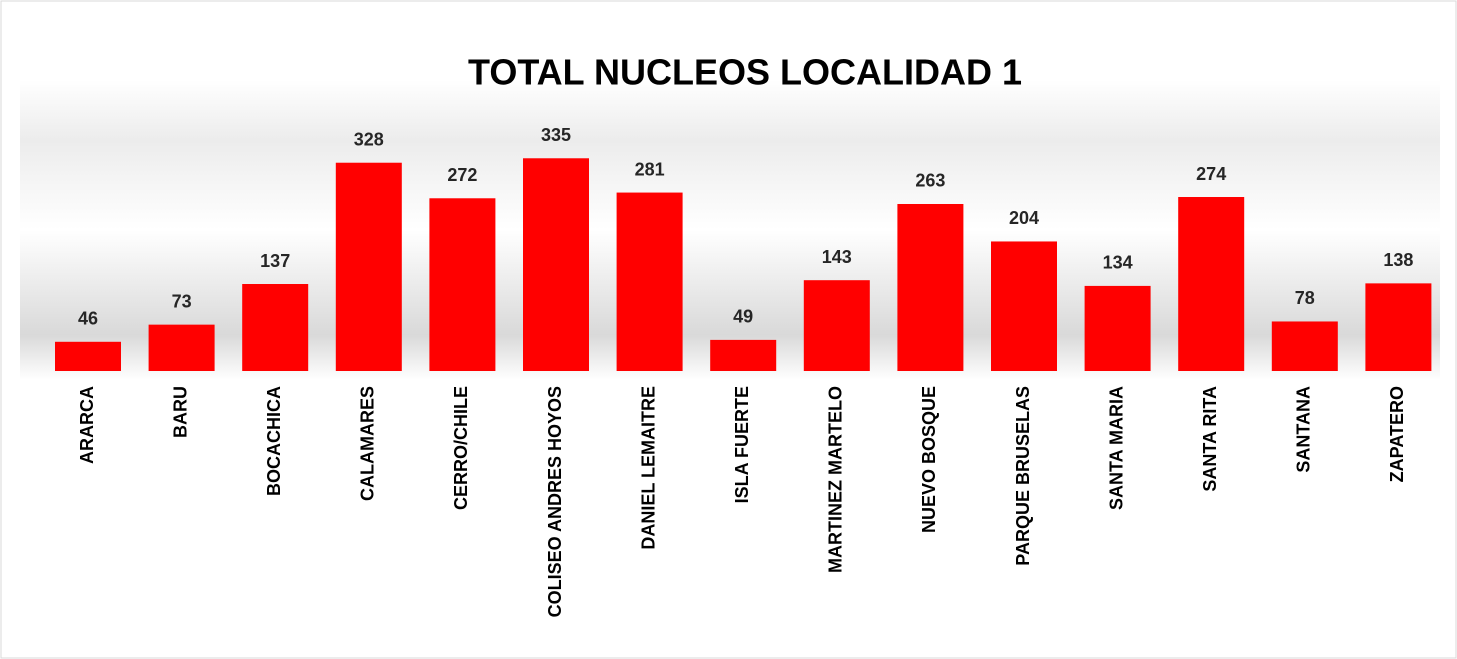 The height and width of the screenshot is (659, 1457). Describe the element at coordinates (929, 459) in the screenshot. I see `x-tick-label: NUEVO BOSQUE` at that location.